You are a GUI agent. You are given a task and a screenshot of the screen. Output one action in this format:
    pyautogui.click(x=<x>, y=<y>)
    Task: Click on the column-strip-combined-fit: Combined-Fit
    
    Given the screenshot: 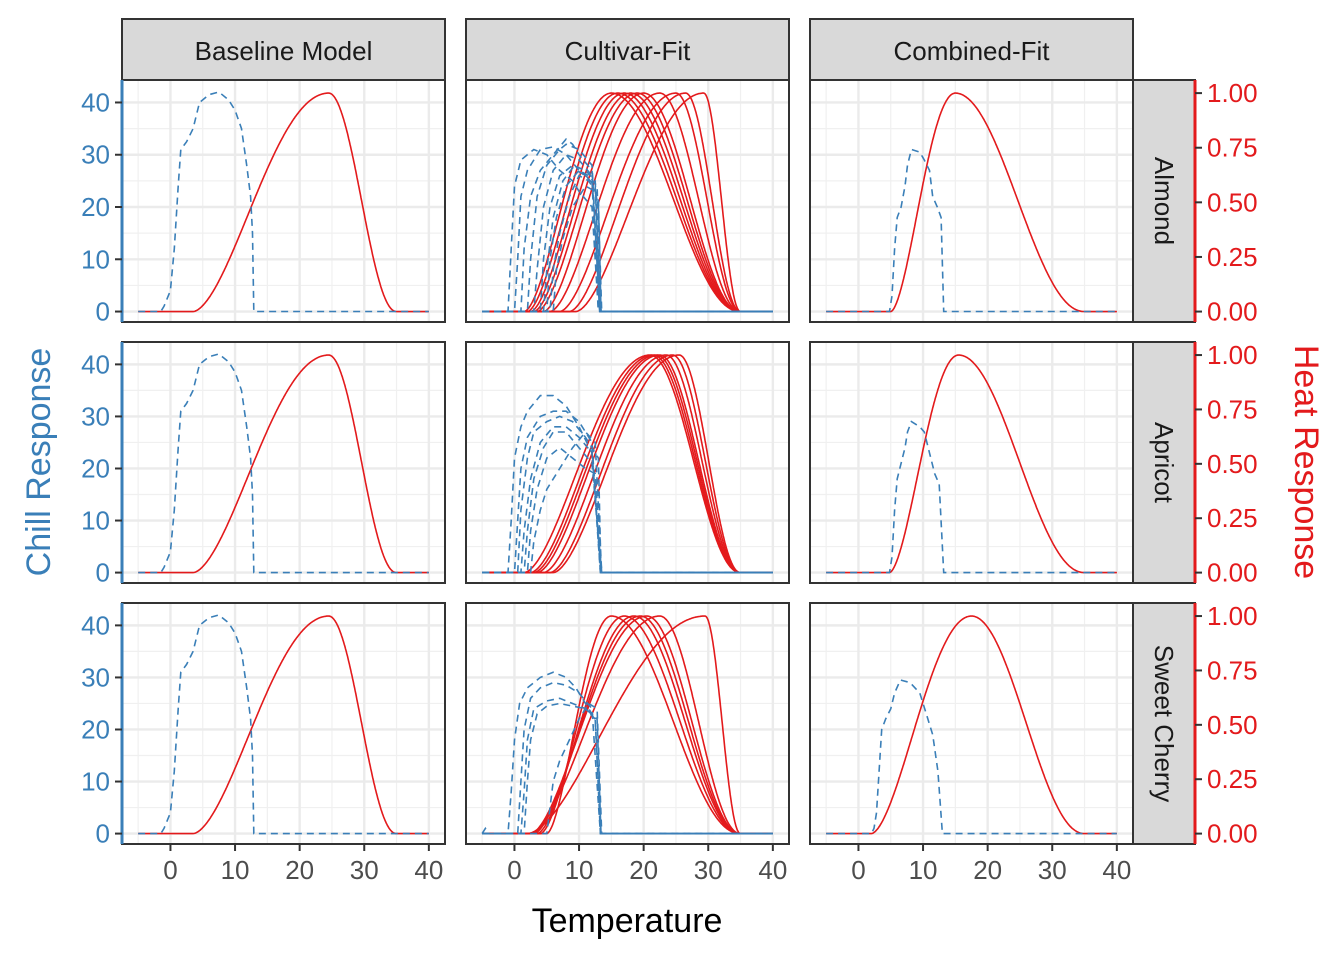 What is the action you would take?
    pyautogui.click(x=971, y=49)
    